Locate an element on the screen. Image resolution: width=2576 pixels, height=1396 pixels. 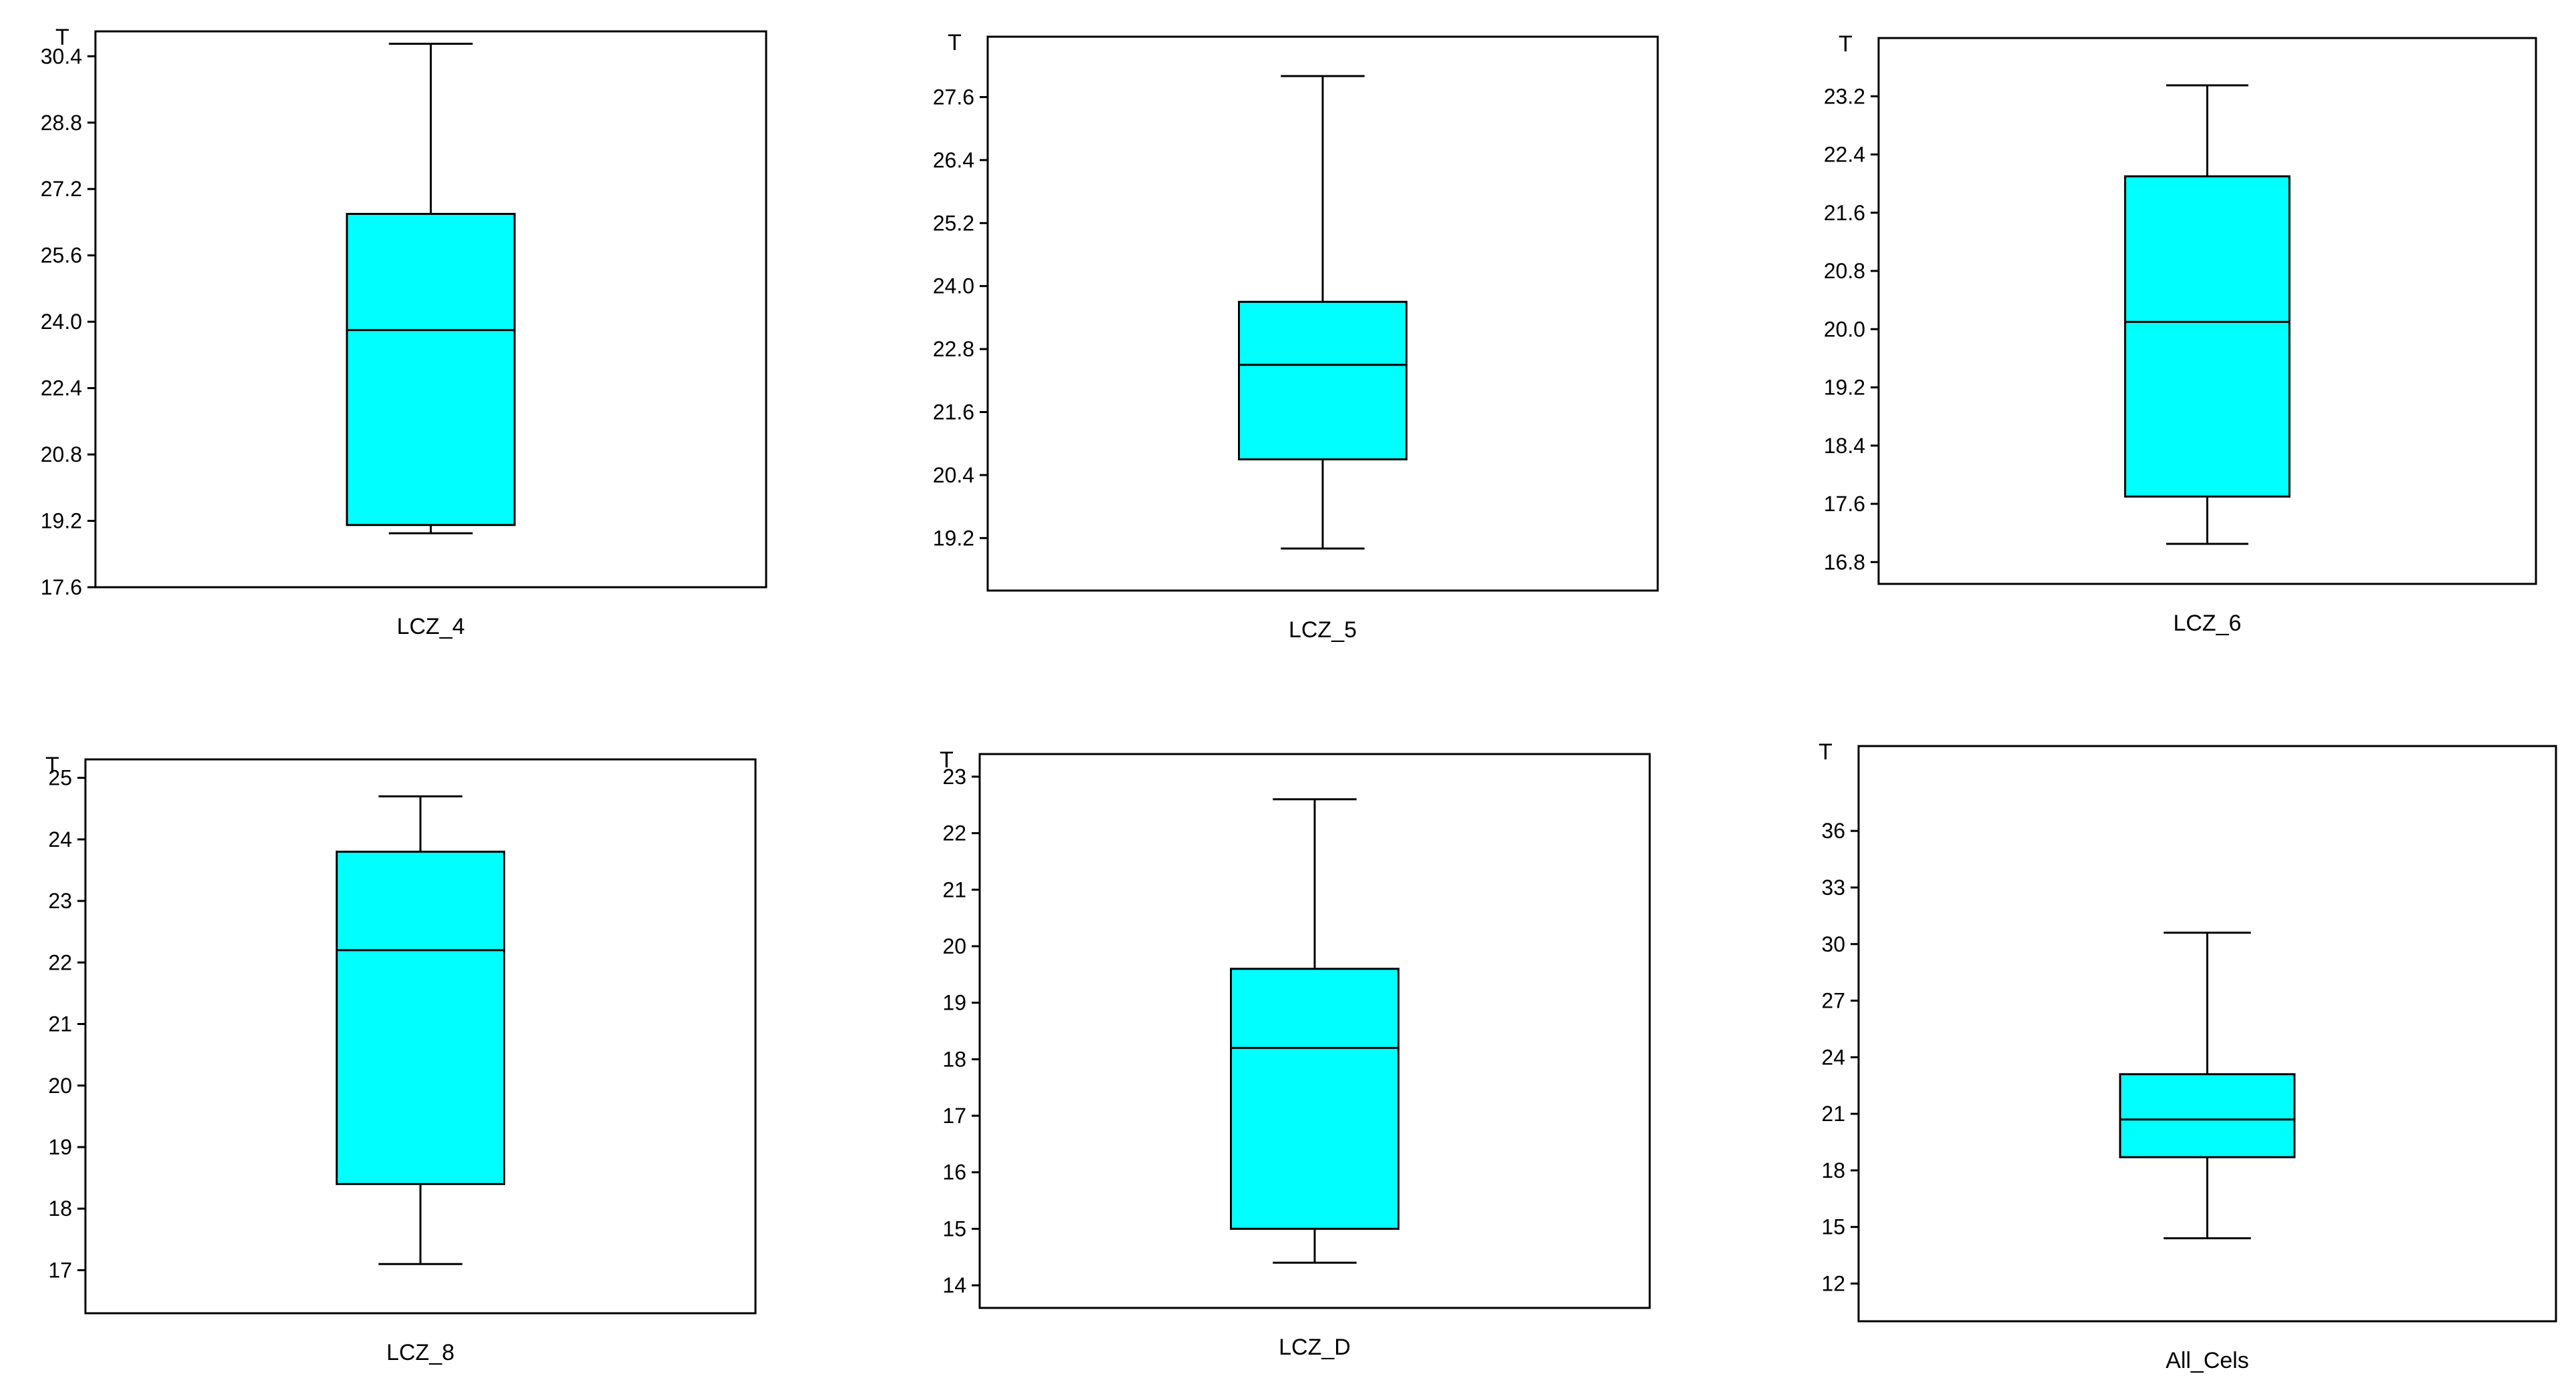
y-tick-label: 14 is located at coordinates (954, 1285).